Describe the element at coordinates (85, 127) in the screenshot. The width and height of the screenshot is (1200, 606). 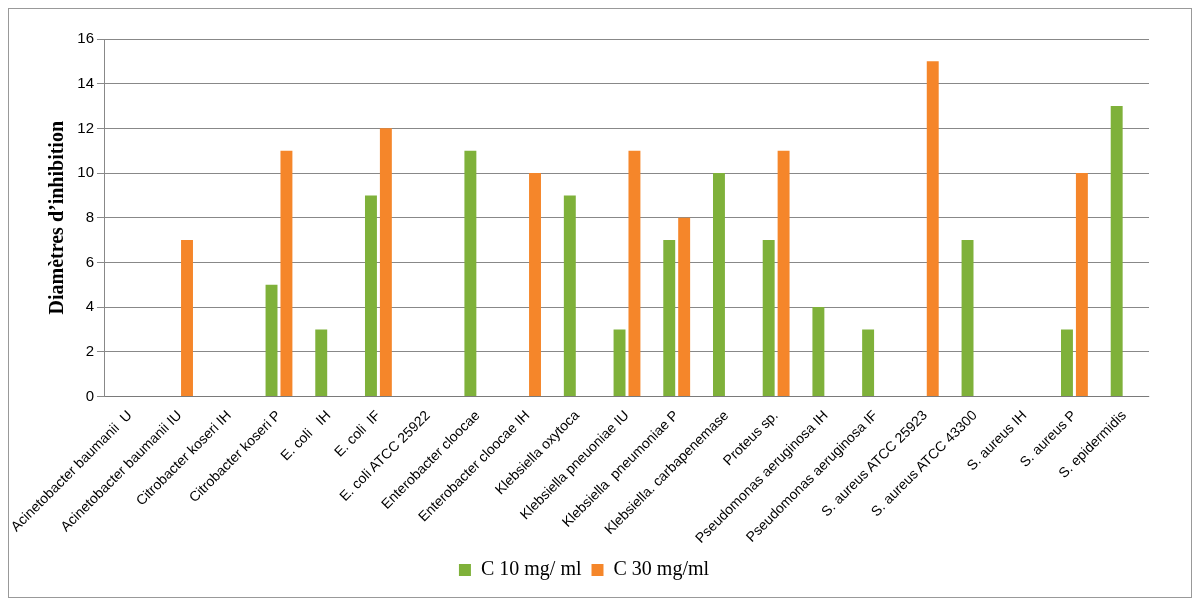
I see `y-tick-label: 12` at that location.